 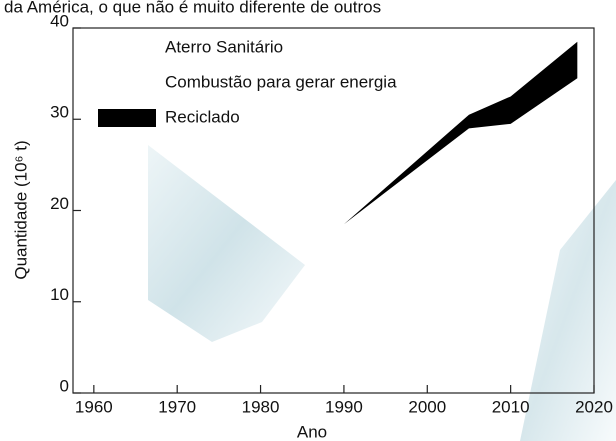 I want to click on y-tick-label: 10, so click(x=59, y=294).